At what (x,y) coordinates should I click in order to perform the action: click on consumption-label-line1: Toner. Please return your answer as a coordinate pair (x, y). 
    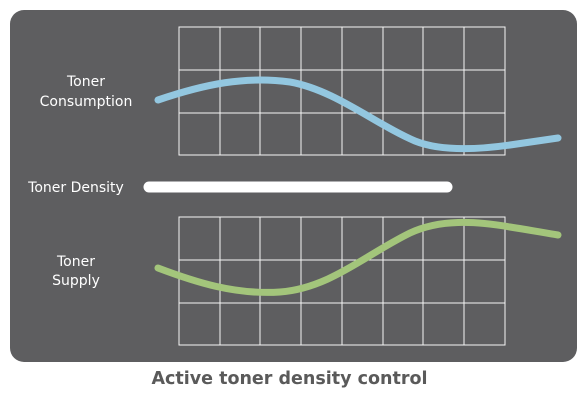
    Looking at the image, I should click on (85, 82).